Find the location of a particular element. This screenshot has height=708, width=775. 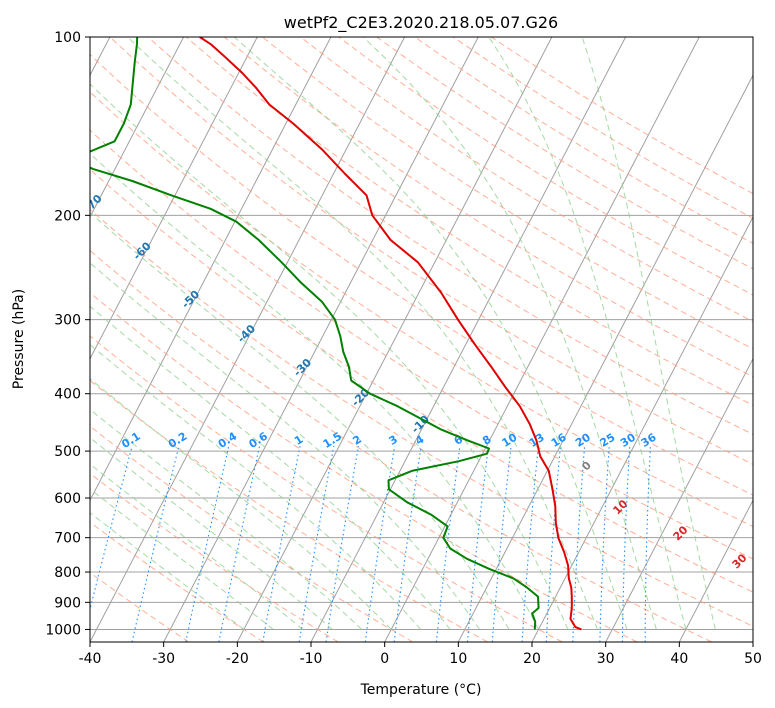

y-tick-label: 1000 is located at coordinates (63, 630).